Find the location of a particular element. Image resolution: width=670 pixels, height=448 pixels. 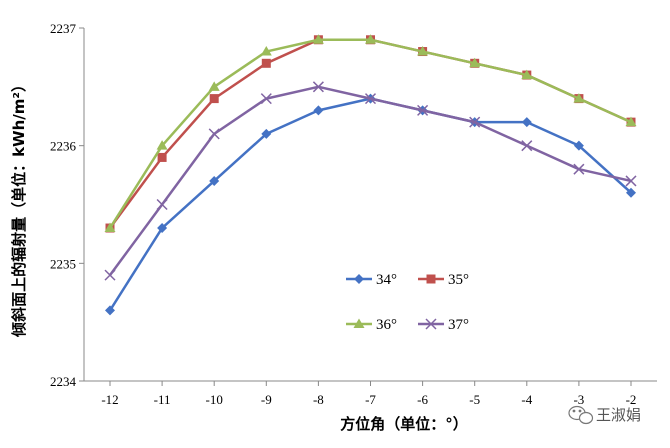

x-tick-label: -8 is located at coordinates (318, 399).